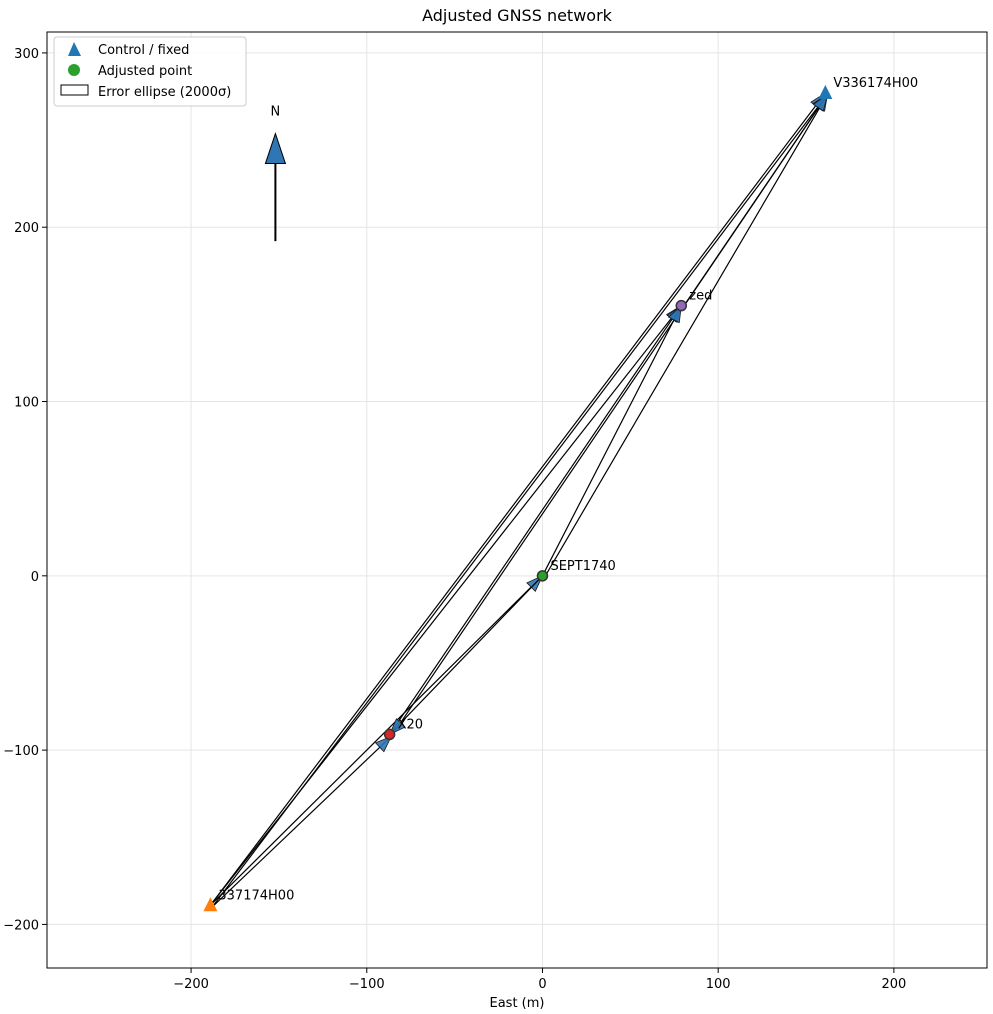  What do you see at coordinates (145, 71) in the screenshot?
I see `legend-entry-adjusted: Adjusted point` at bounding box center [145, 71].